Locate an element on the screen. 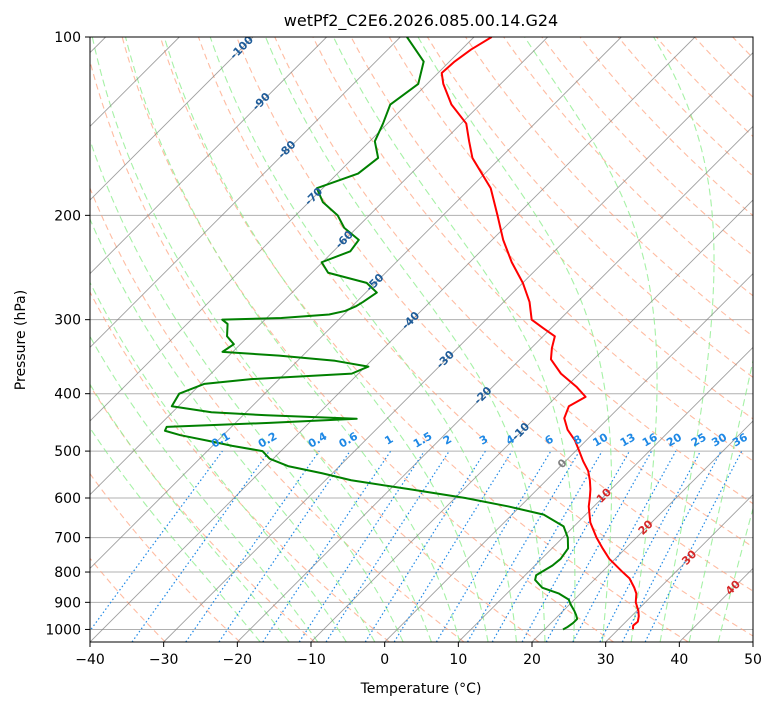  y-axis-label: Pressure (hPa) is located at coordinates (21, 340).